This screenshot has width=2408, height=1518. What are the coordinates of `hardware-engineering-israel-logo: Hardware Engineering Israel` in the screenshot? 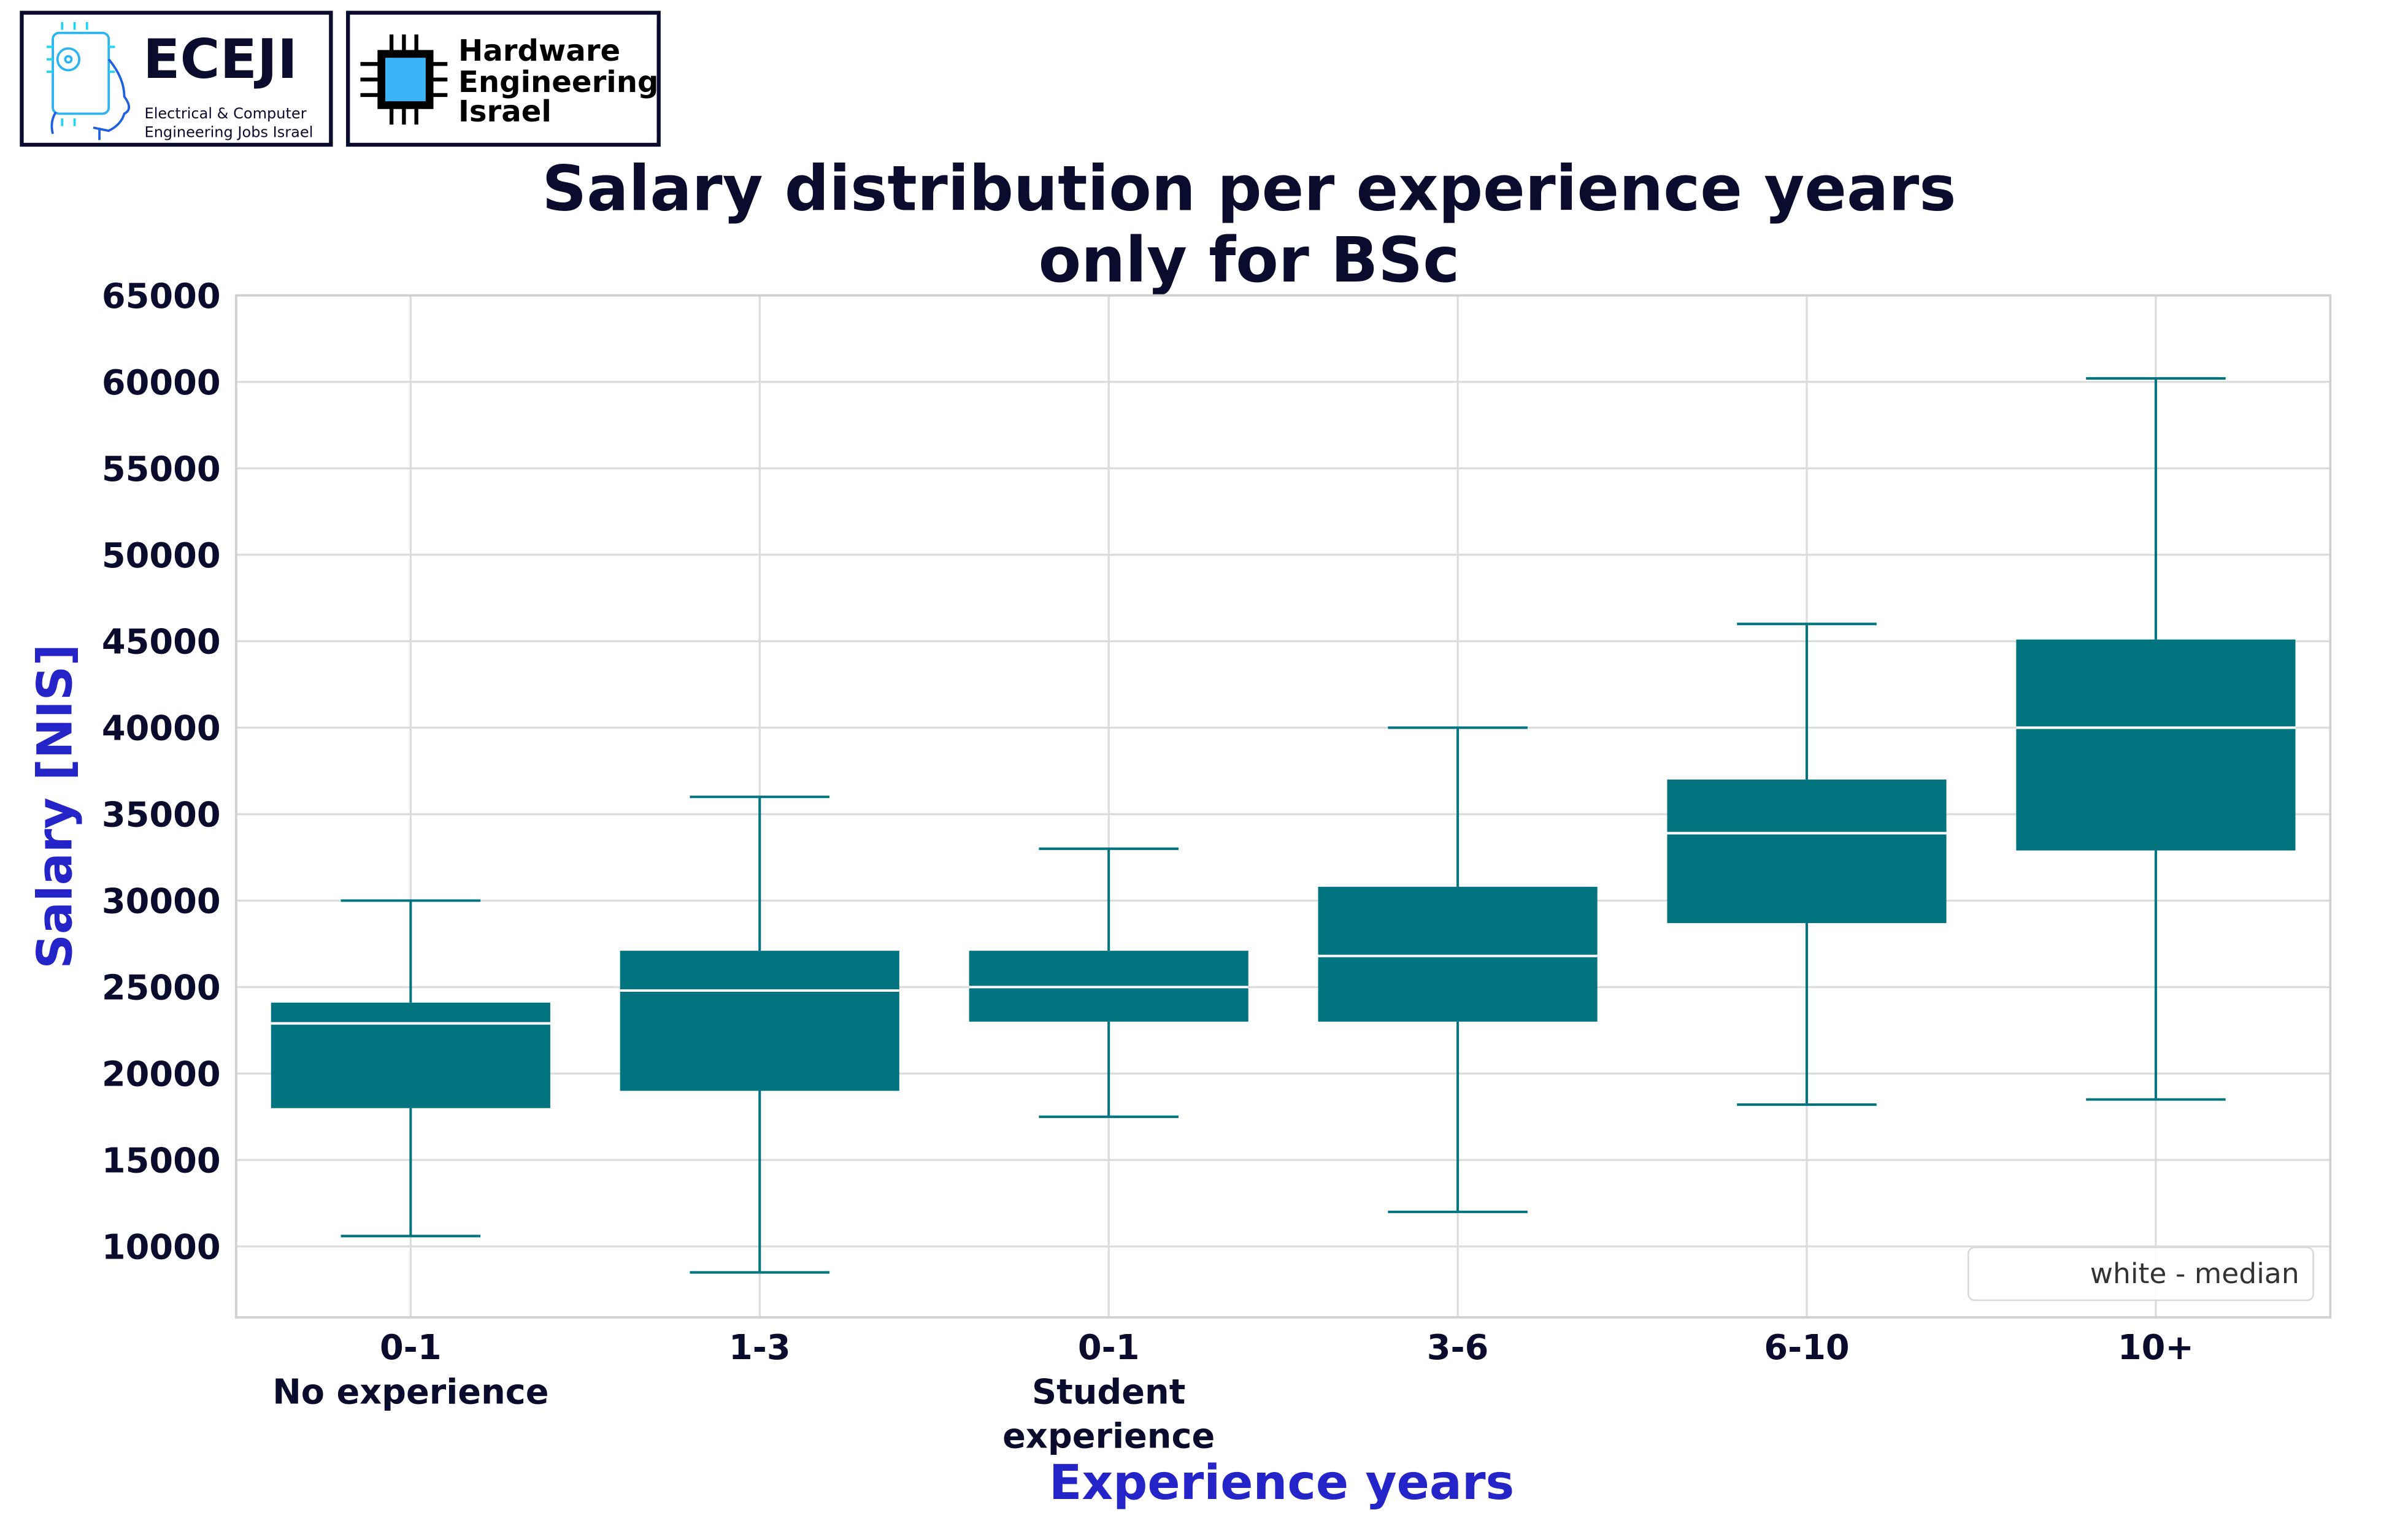 It's located at (503, 78).